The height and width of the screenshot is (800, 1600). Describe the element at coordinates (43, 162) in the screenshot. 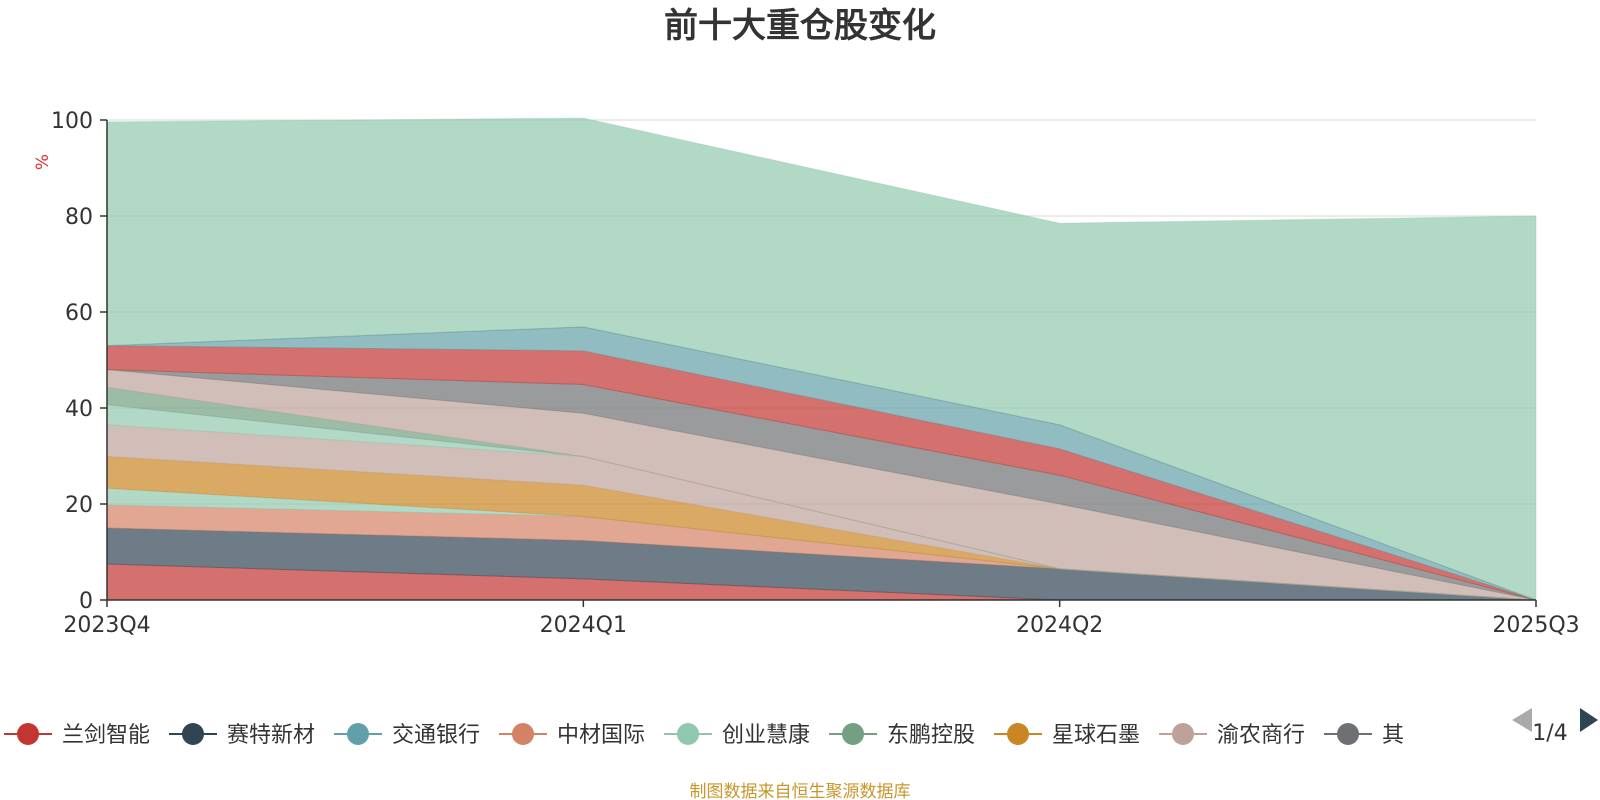

I see `y-axis-unit: %` at that location.